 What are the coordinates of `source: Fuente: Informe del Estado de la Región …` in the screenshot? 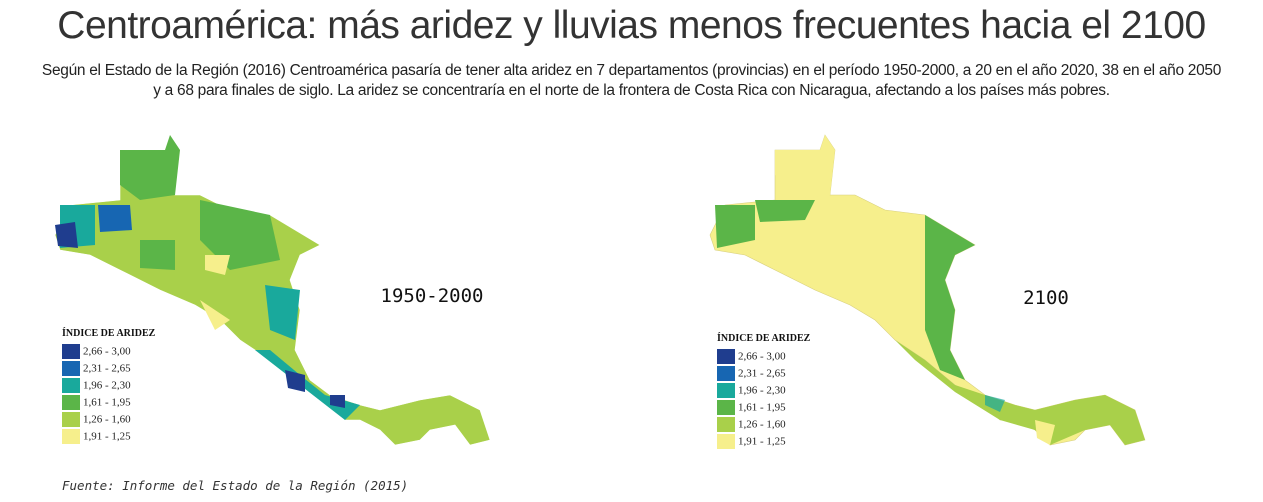 It's located at (235, 485).